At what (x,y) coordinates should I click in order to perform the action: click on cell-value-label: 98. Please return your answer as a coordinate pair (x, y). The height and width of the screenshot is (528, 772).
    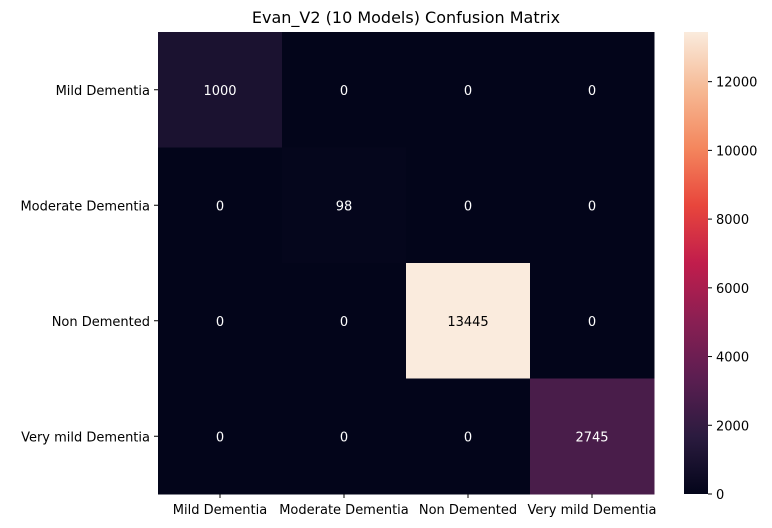
    Looking at the image, I should click on (344, 206).